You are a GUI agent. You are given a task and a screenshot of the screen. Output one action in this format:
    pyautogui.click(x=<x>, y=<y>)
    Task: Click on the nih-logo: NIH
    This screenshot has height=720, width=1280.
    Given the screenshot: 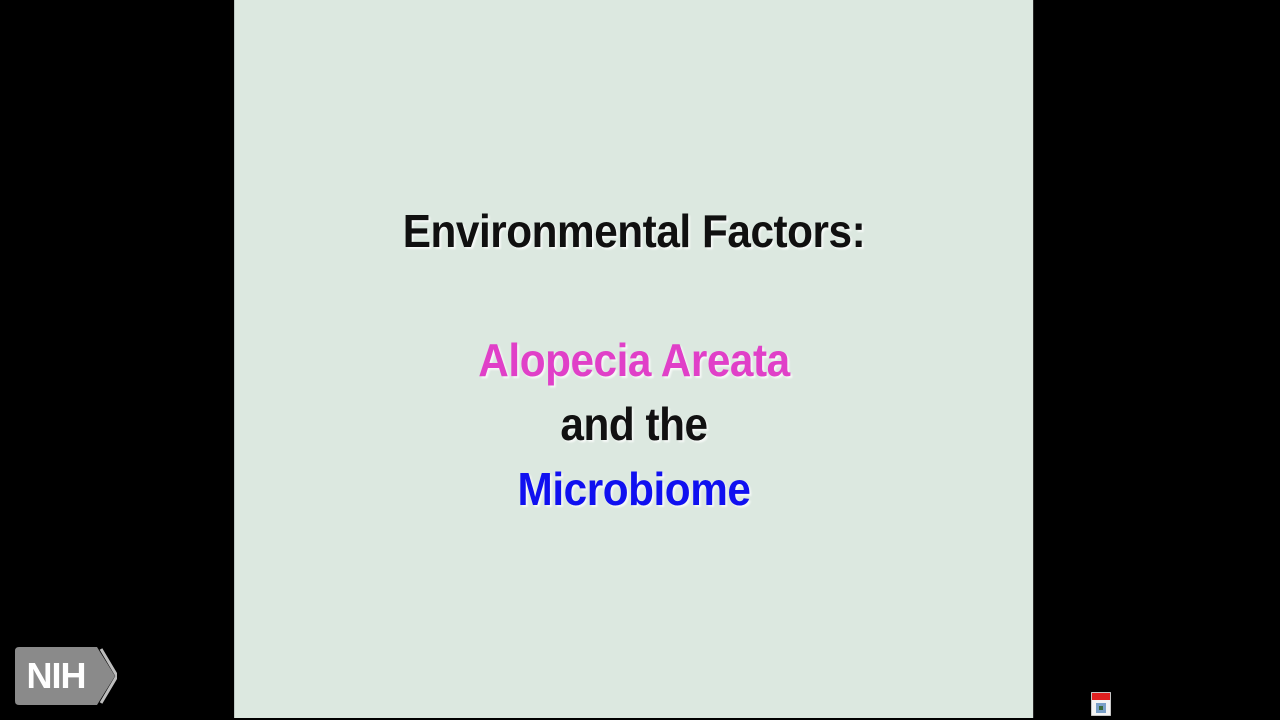 What is the action you would take?
    pyautogui.click(x=66, y=676)
    